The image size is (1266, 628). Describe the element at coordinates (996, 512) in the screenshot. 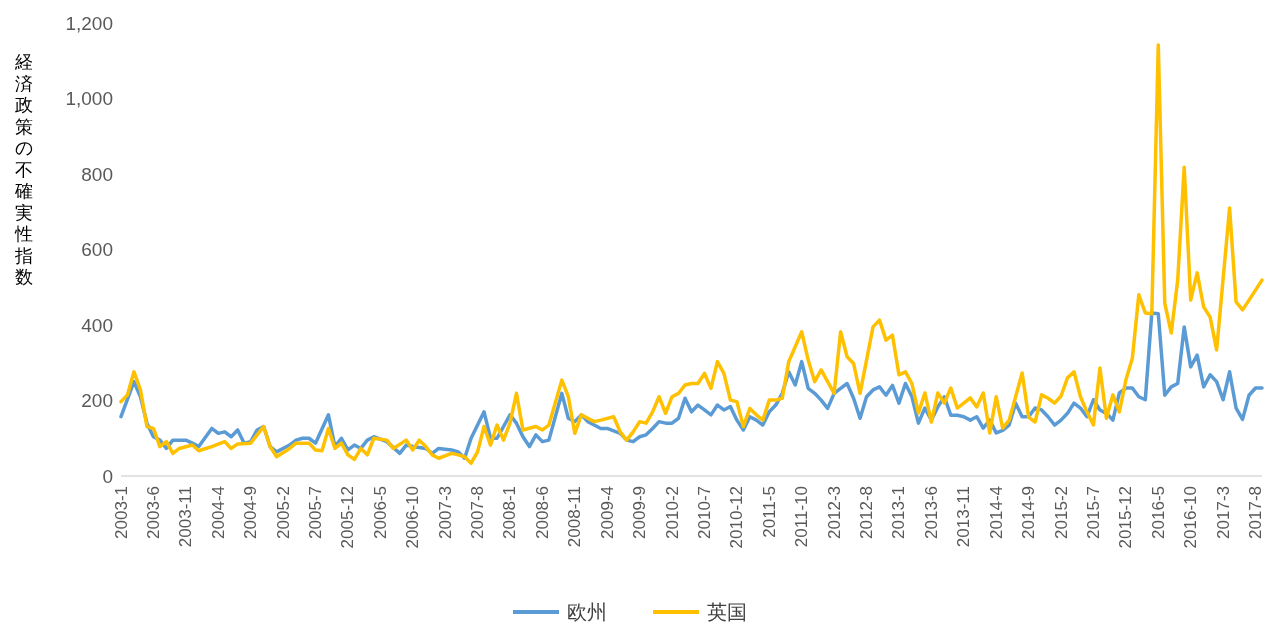

I see `x-tick-label: 2014-4` at that location.